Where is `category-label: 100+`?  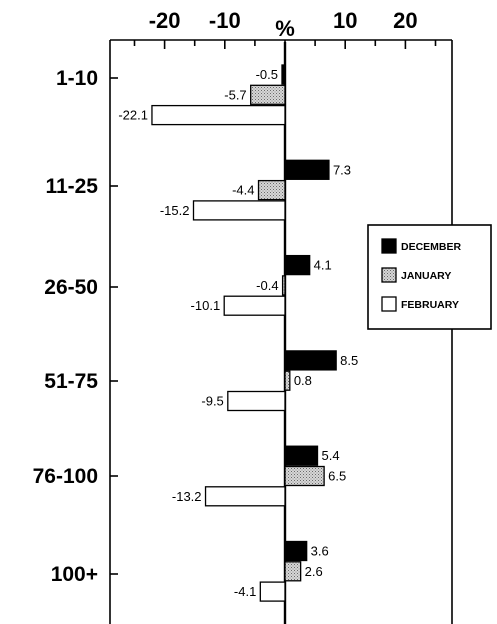
category-label: 100+ is located at coordinates (74, 574).